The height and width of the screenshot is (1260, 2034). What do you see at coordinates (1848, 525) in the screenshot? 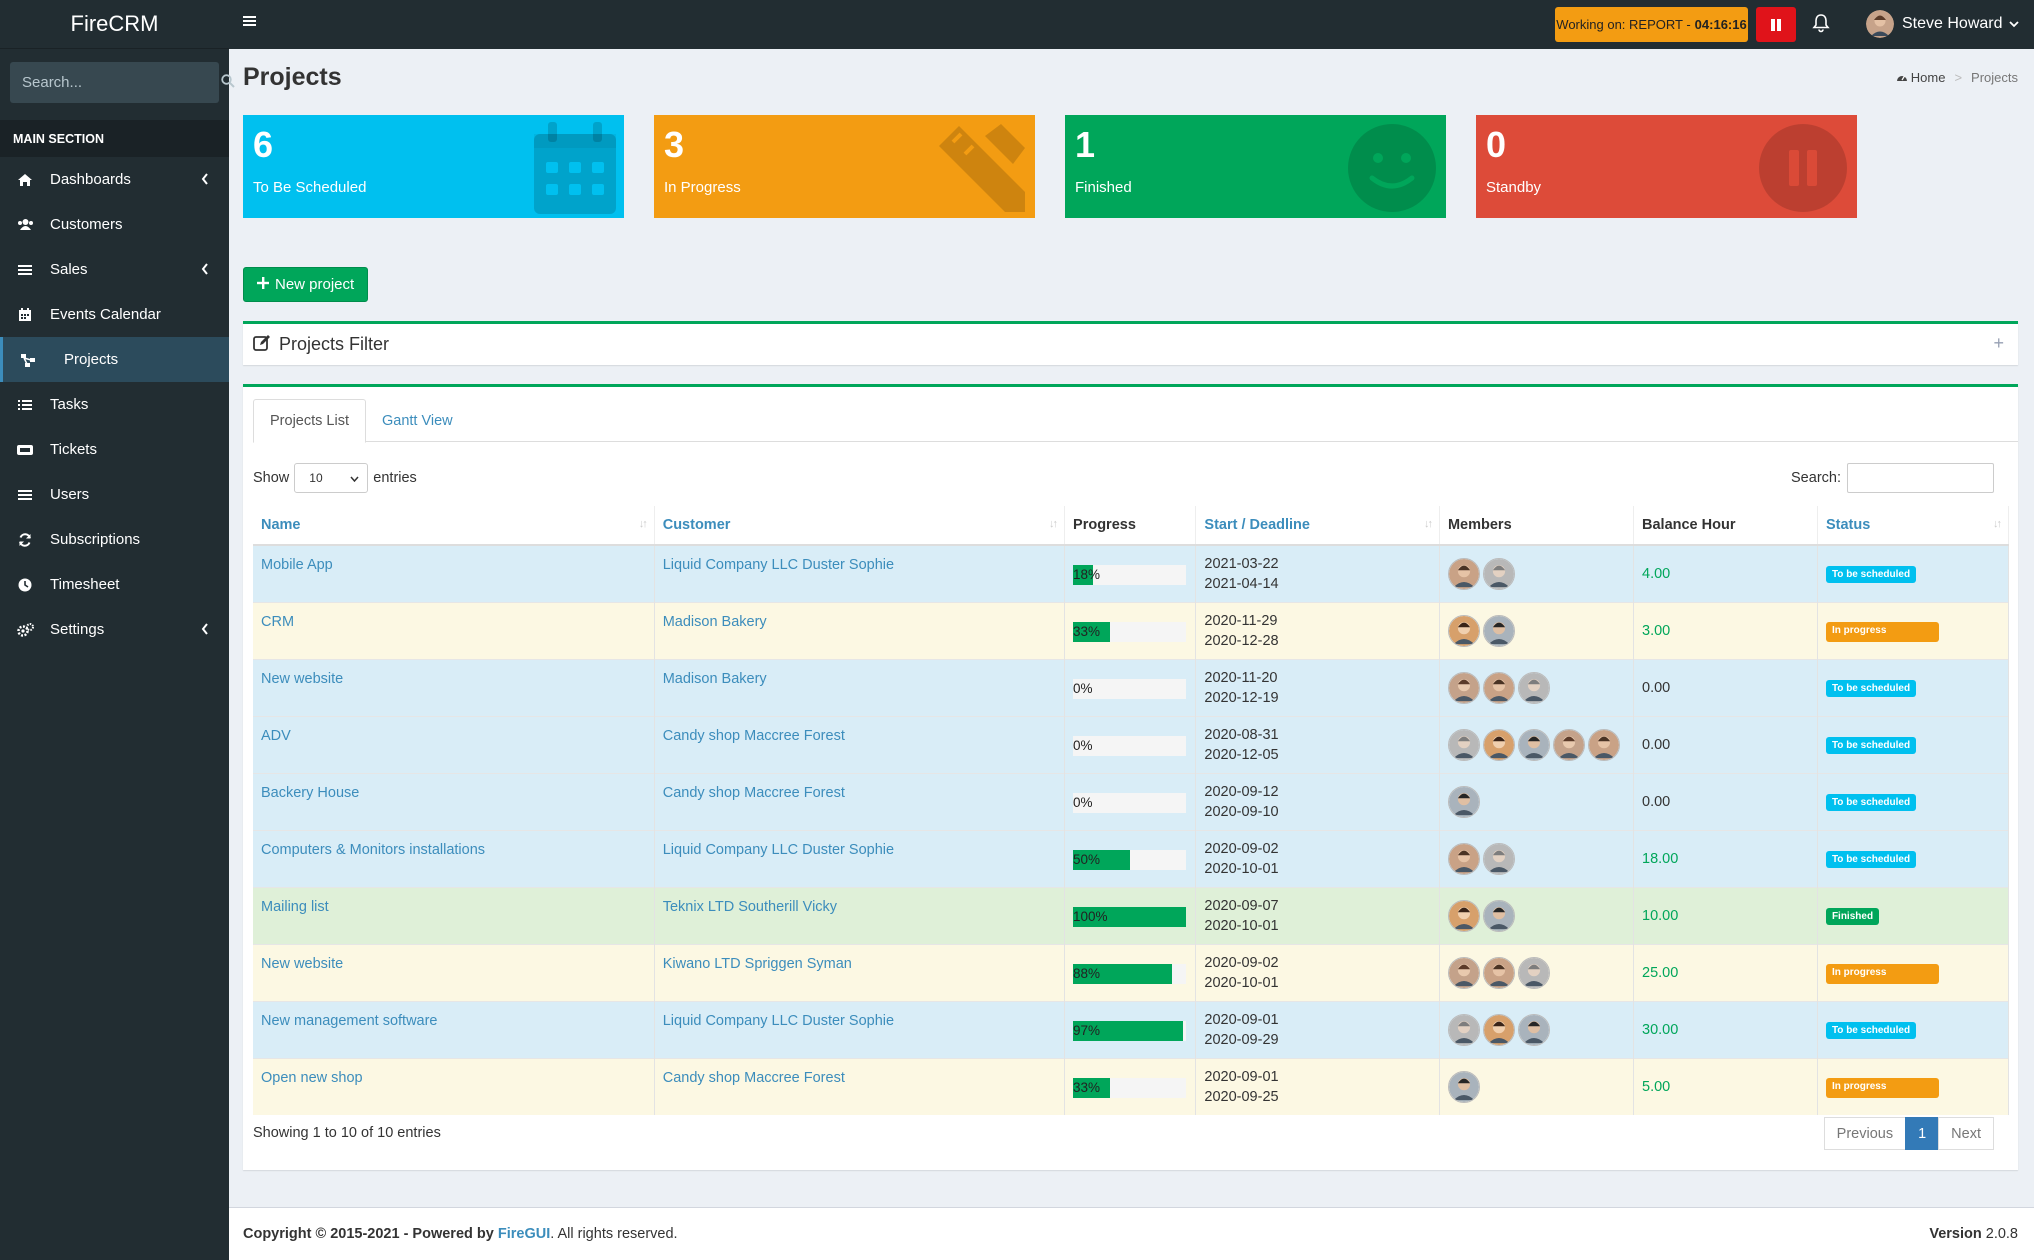
I see `column-header-label: Status` at bounding box center [1848, 525].